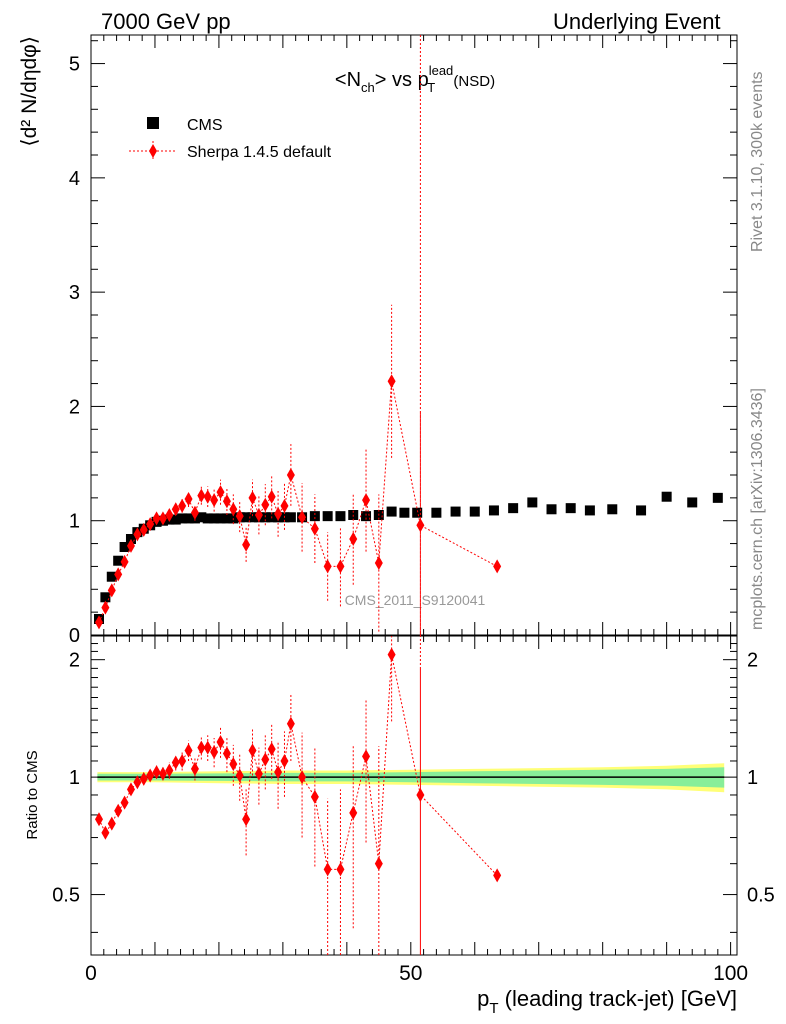  Describe the element at coordinates (205, 125) in the screenshot. I see `legend-cms-label: CMS` at that location.